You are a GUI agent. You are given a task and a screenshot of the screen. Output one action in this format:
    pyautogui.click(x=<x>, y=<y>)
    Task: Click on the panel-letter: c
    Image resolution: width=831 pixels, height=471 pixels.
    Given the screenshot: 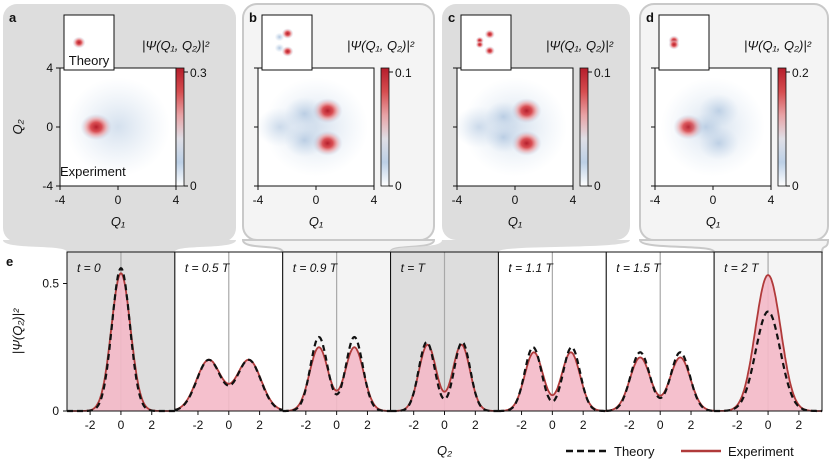 What is the action you would take?
    pyautogui.click(x=451, y=17)
    